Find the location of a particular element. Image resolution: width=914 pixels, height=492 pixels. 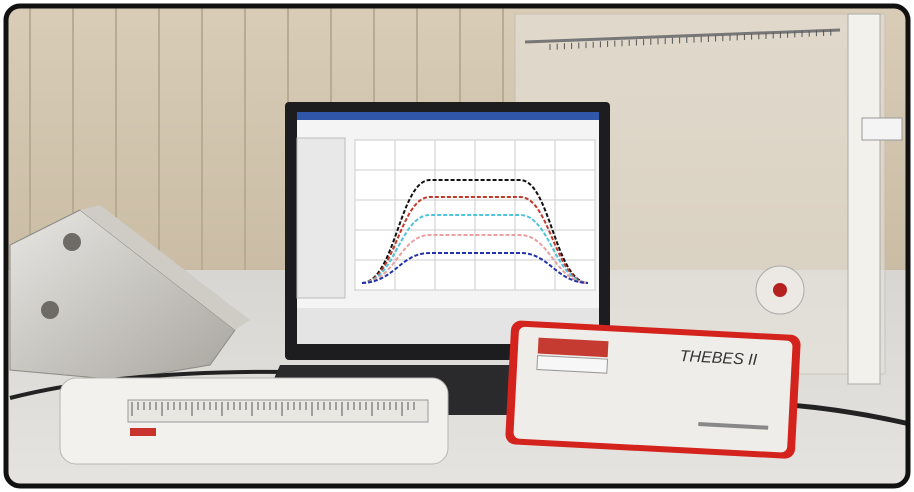

ruler-scale is located at coordinates (278, 411).